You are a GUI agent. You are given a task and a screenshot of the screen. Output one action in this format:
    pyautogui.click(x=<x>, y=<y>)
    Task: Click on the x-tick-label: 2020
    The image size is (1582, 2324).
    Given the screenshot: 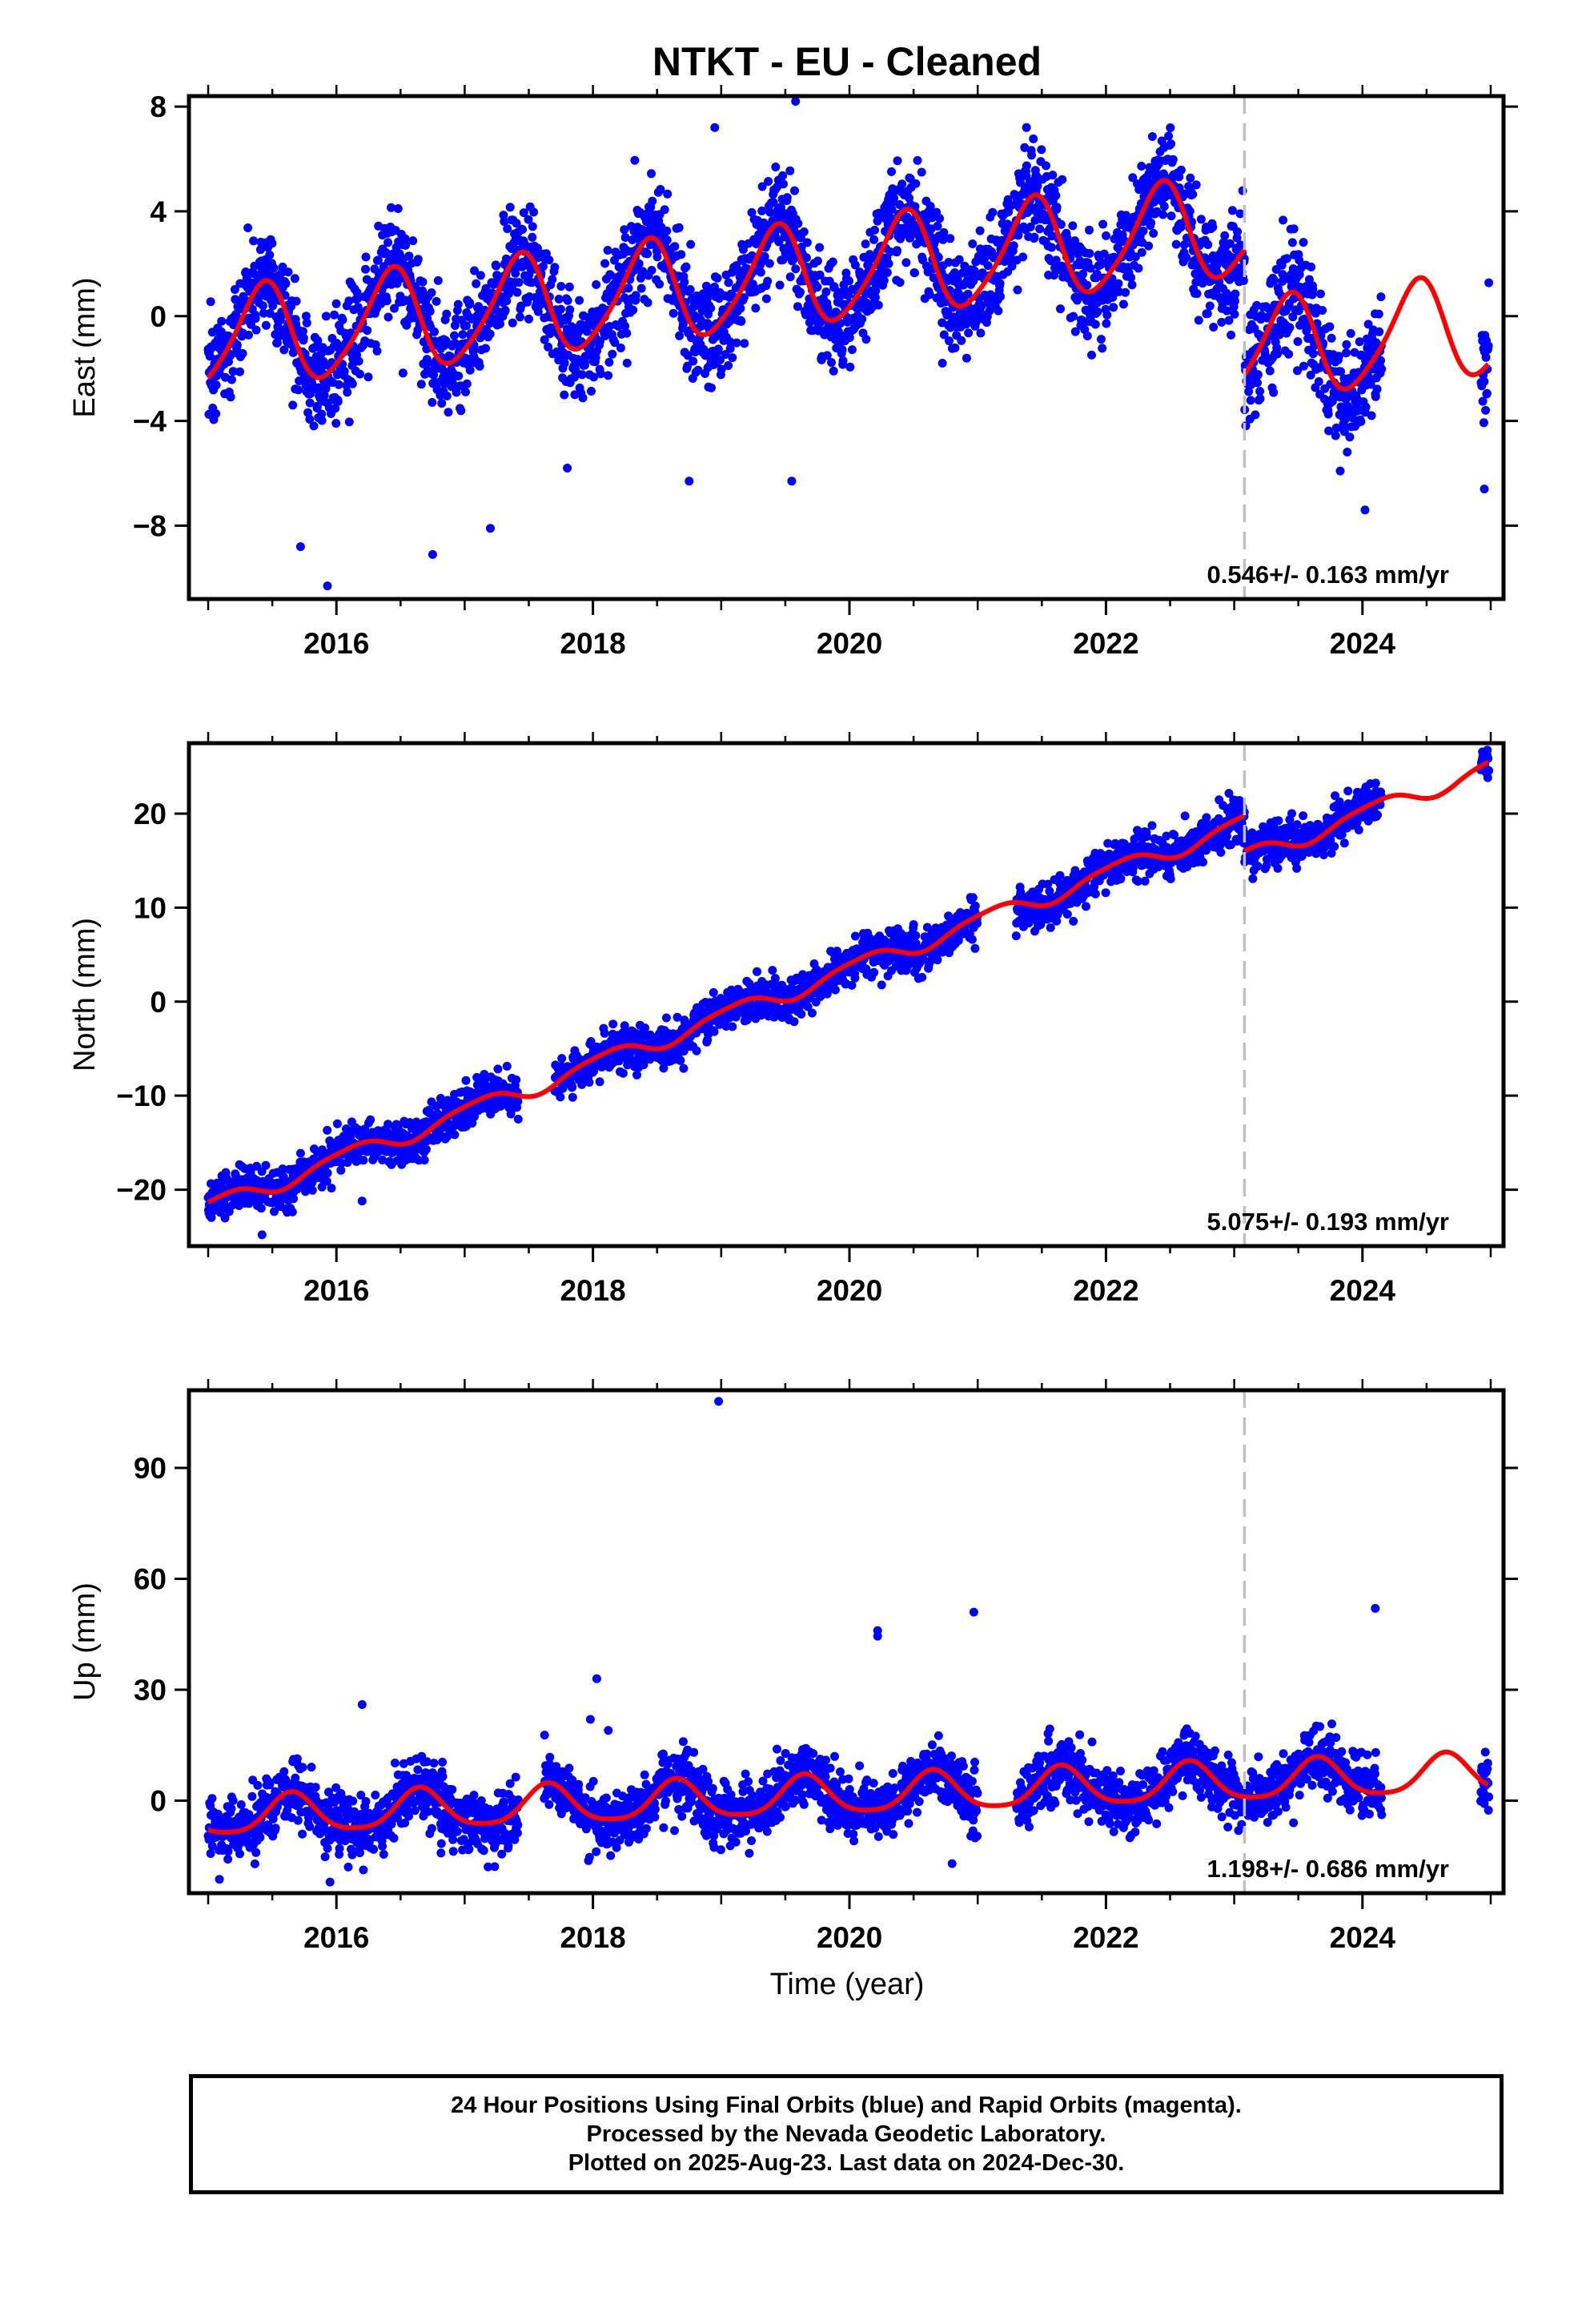 What is the action you would take?
    pyautogui.click(x=849, y=644)
    